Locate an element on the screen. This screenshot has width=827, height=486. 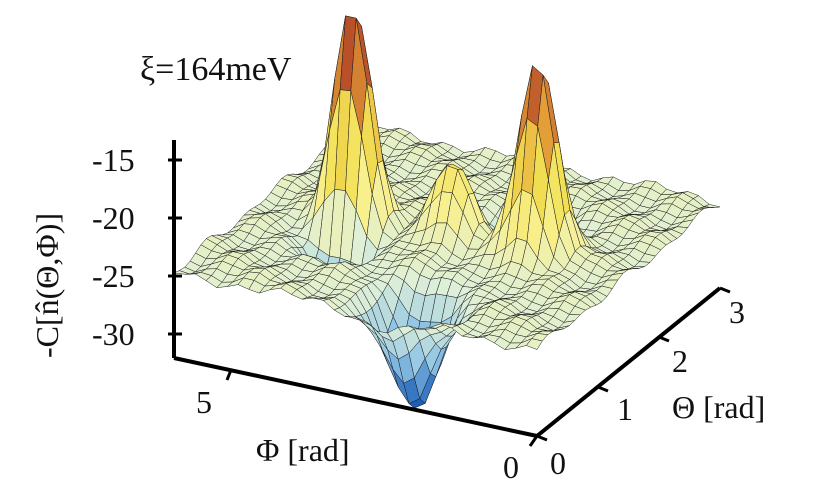
y-tick-label-5: 5 is located at coordinates (204, 402).